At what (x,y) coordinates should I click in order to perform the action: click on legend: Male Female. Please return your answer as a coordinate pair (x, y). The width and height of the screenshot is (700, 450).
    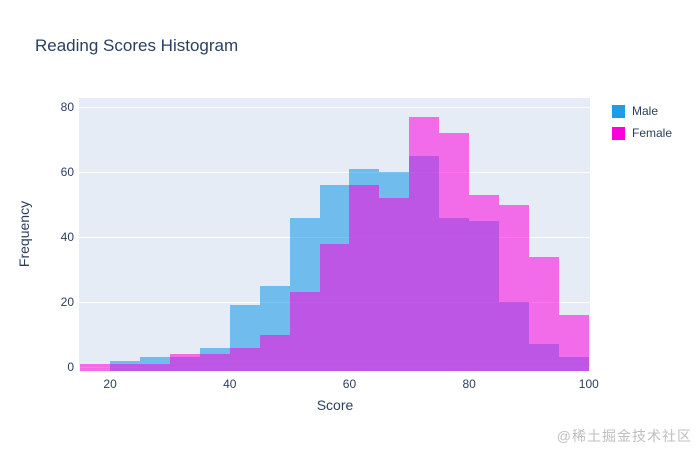
    Looking at the image, I should click on (642, 126).